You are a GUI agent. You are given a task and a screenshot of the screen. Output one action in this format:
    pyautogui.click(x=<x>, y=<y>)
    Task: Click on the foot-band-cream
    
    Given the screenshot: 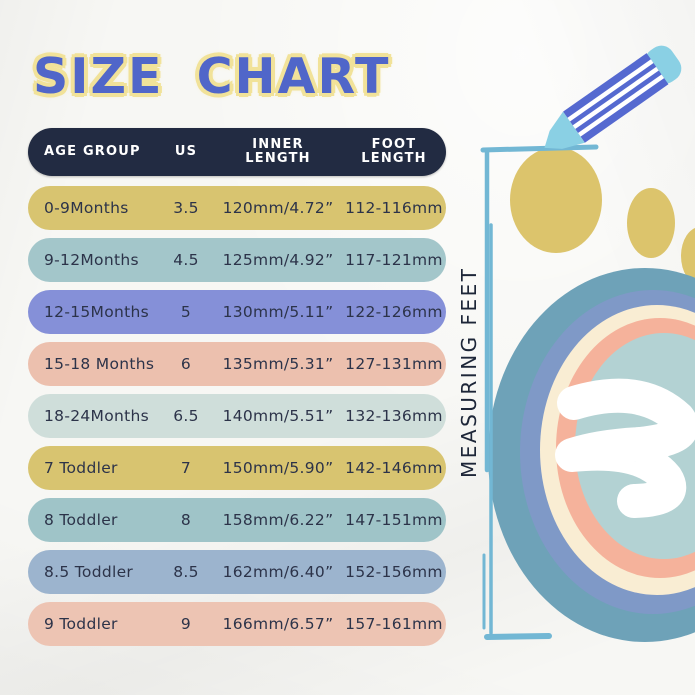 What is the action you would take?
    pyautogui.click(x=617, y=450)
    